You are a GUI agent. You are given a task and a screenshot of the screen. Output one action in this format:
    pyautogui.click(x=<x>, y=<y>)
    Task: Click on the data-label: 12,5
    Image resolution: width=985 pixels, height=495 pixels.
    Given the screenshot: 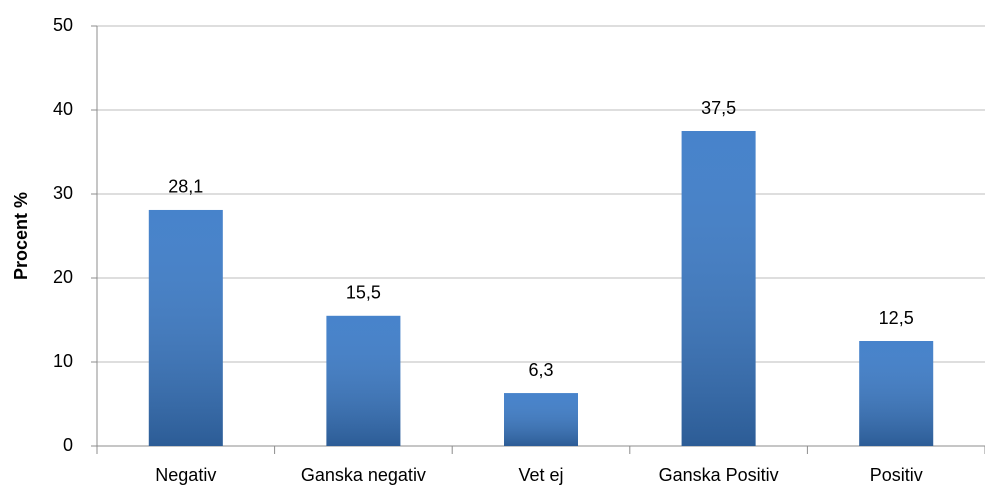 What is the action you would take?
    pyautogui.click(x=896, y=318)
    